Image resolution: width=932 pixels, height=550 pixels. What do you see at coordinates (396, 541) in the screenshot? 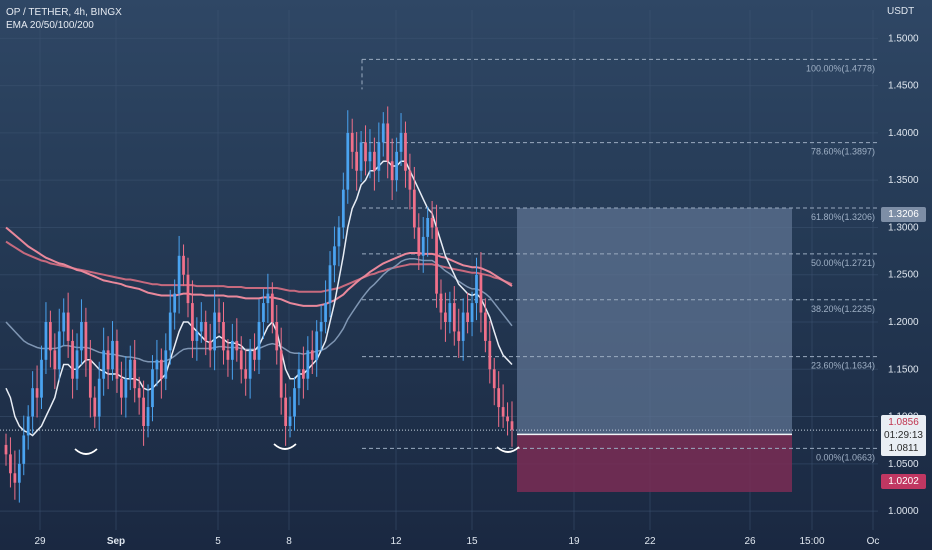
I see `x-tick-label: 12` at bounding box center [396, 541].